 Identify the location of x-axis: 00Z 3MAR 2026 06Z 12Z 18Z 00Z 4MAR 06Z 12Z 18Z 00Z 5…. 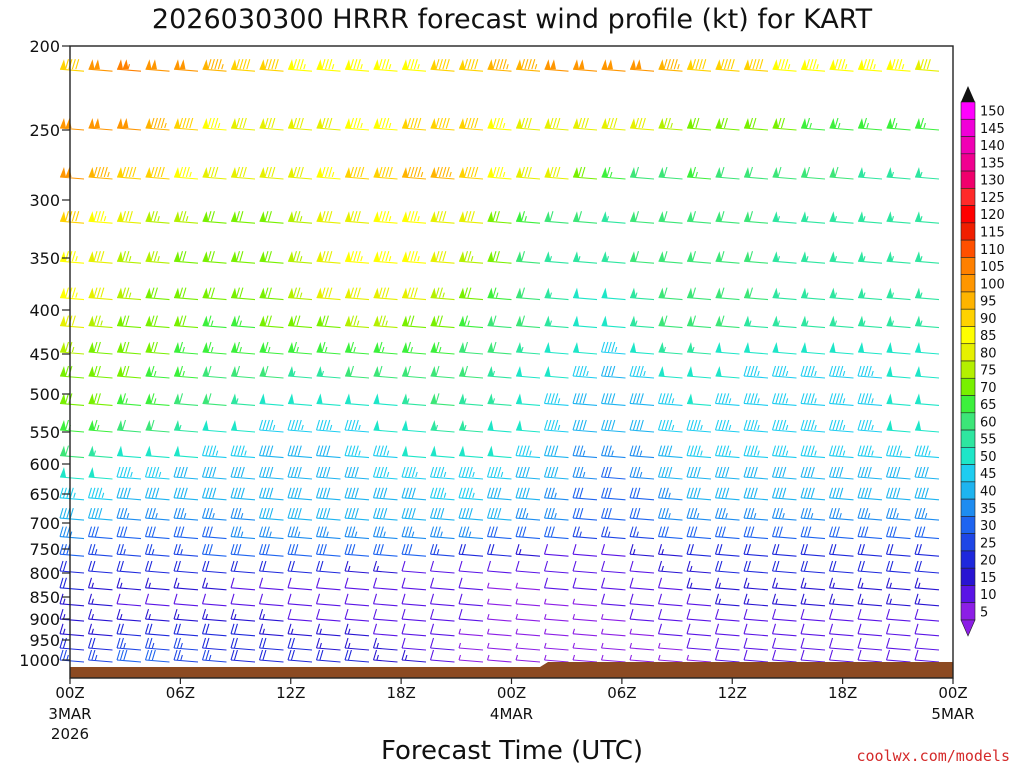
(511, 710).